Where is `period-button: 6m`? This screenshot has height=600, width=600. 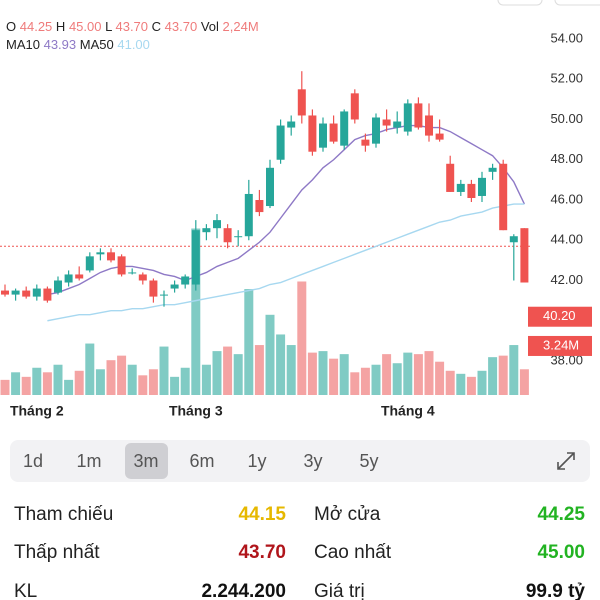 period-button: 6m is located at coordinates (201, 461).